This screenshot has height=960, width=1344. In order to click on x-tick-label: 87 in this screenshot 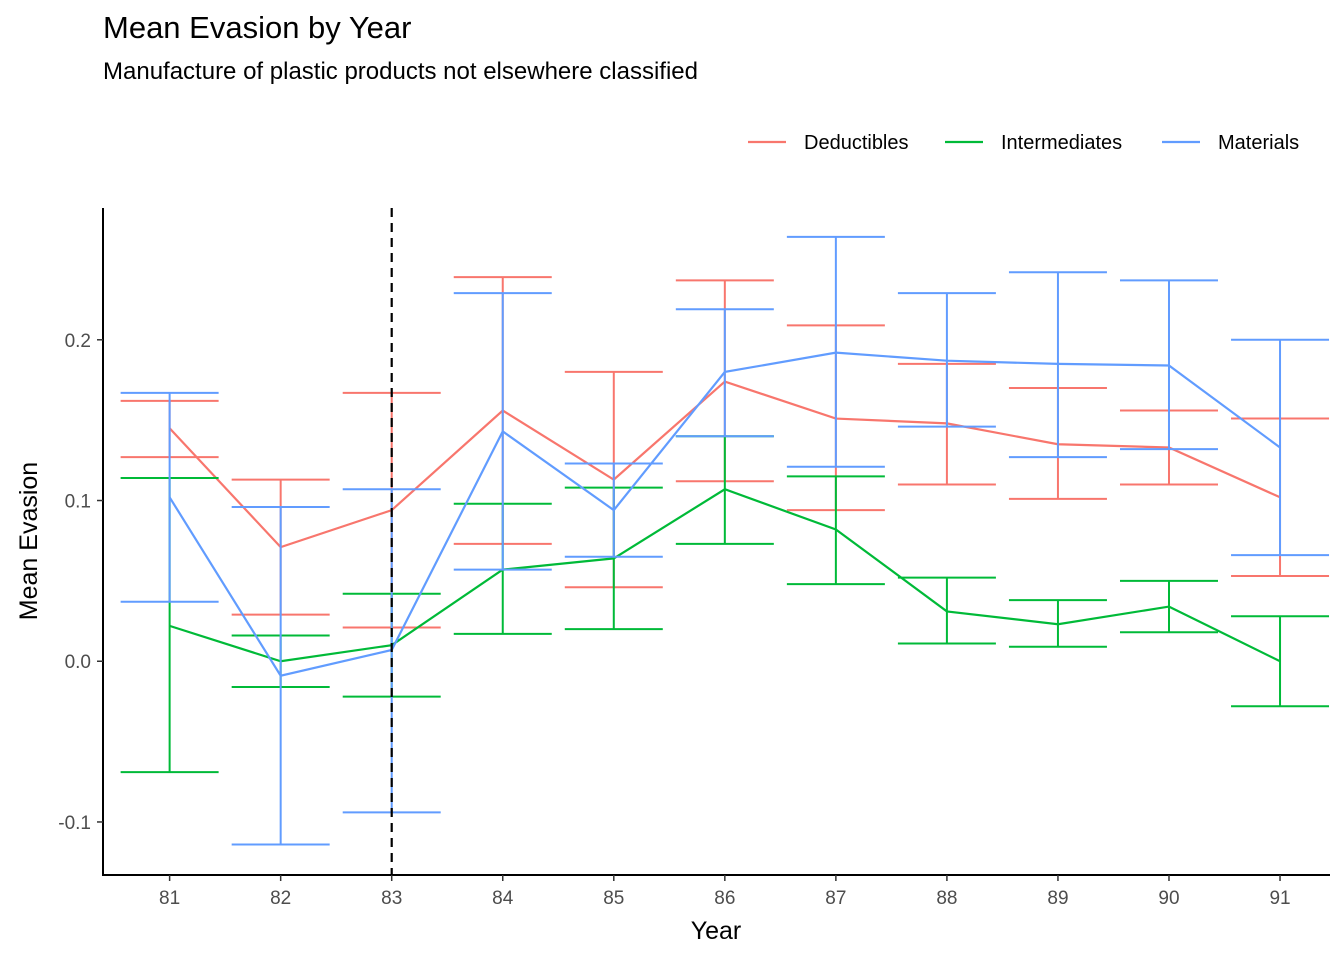, I will do `click(835, 898)`.